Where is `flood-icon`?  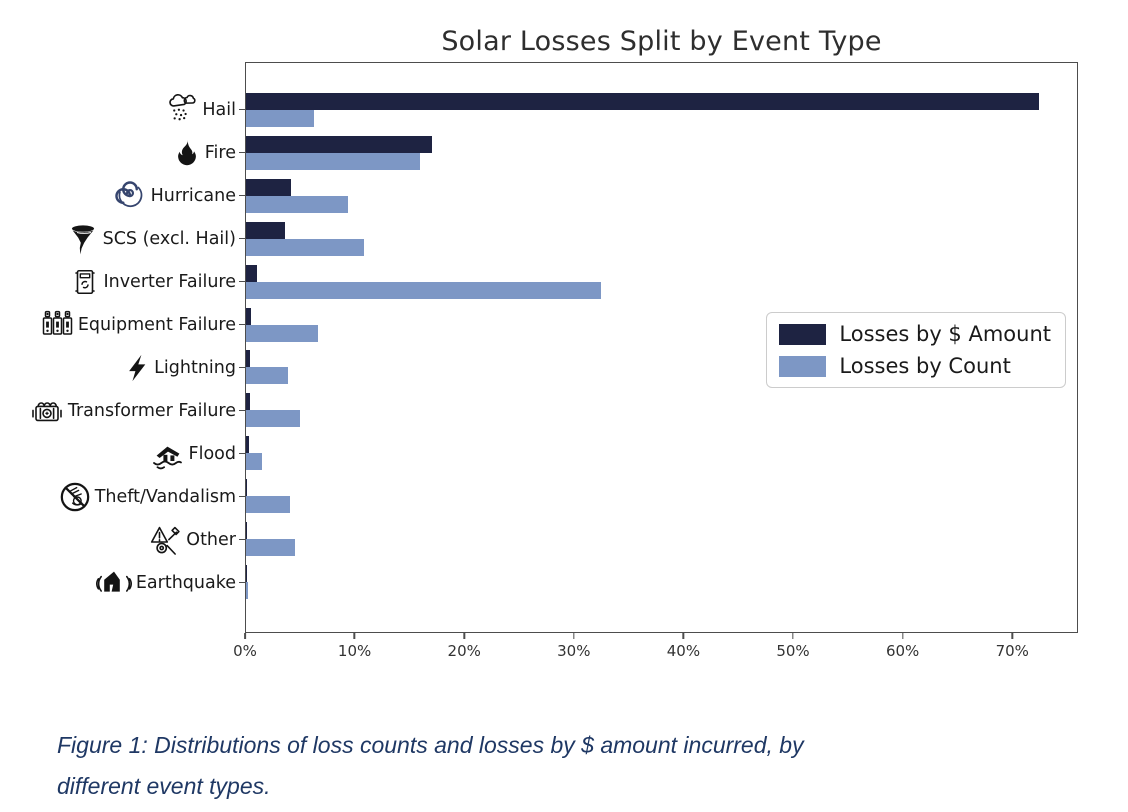 flood-icon is located at coordinates (168, 454).